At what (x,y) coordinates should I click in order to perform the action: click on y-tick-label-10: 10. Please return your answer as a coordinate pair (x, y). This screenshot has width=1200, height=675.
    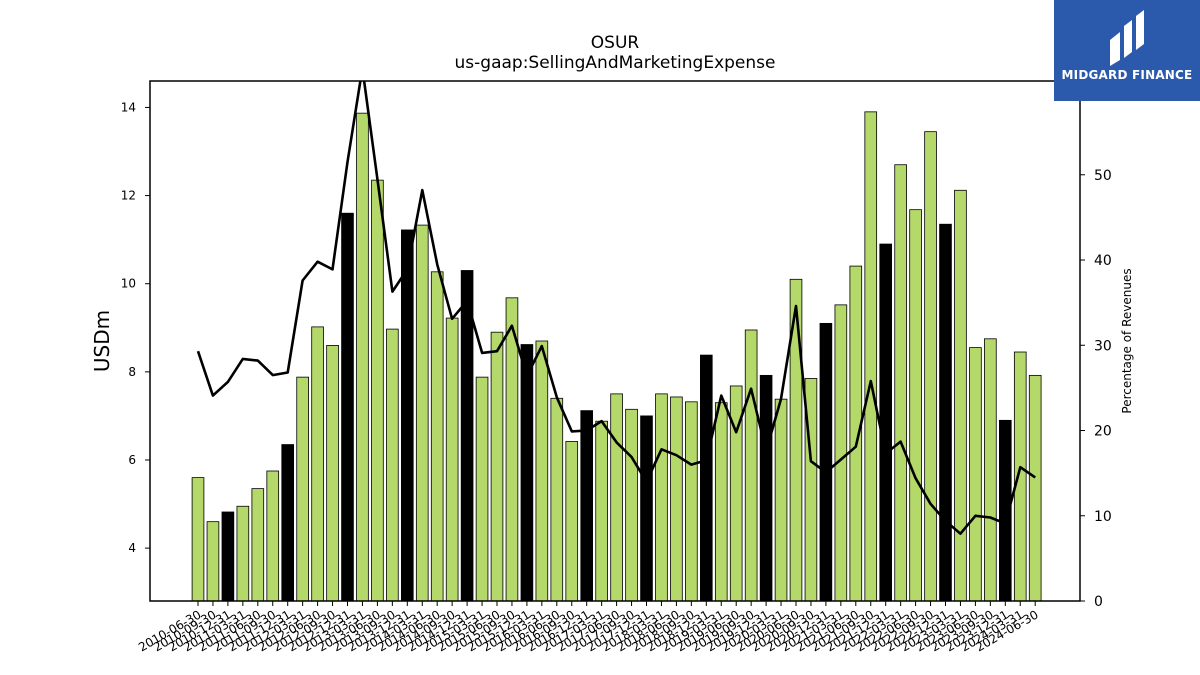
    Looking at the image, I should click on (128, 284).